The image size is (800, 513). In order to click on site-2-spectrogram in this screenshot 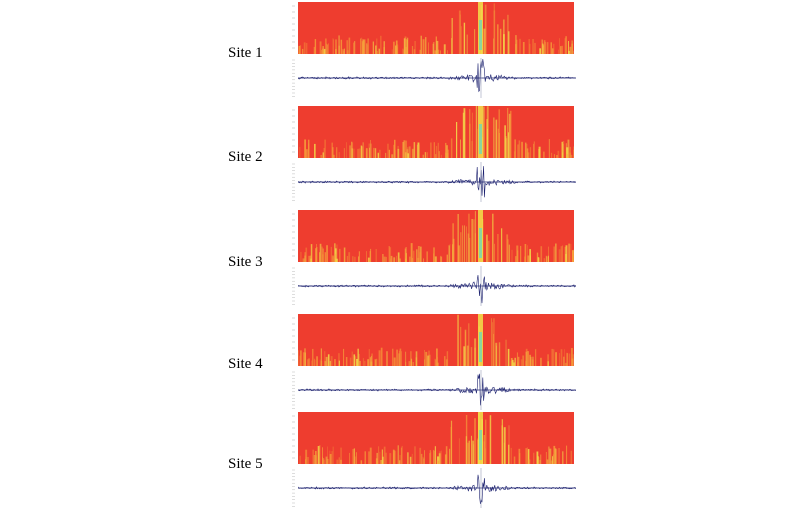, I will do `click(436, 132)`.